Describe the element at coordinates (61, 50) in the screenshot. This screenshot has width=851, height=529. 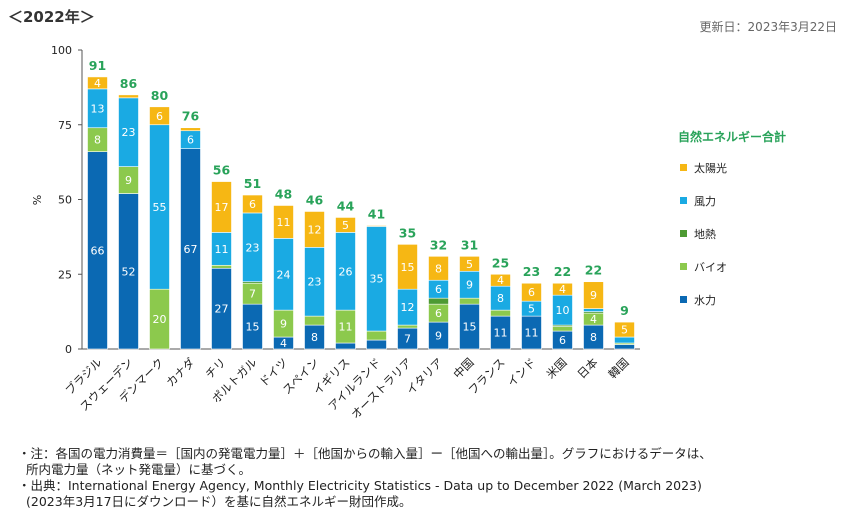
I see `y-tick-label: 100` at that location.